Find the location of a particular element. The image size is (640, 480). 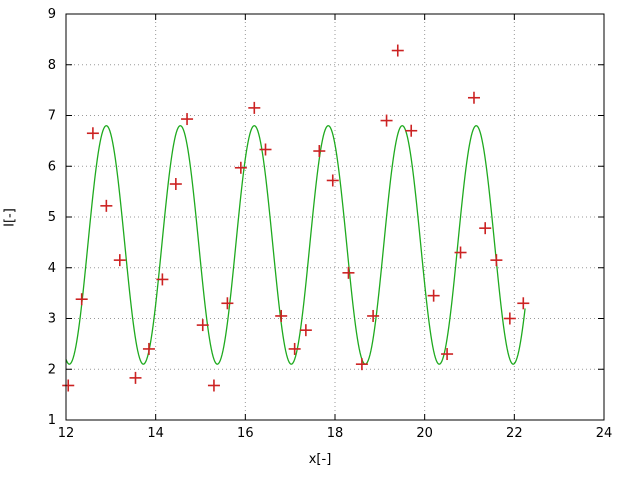

x-tick-label: 14 is located at coordinates (155, 433).